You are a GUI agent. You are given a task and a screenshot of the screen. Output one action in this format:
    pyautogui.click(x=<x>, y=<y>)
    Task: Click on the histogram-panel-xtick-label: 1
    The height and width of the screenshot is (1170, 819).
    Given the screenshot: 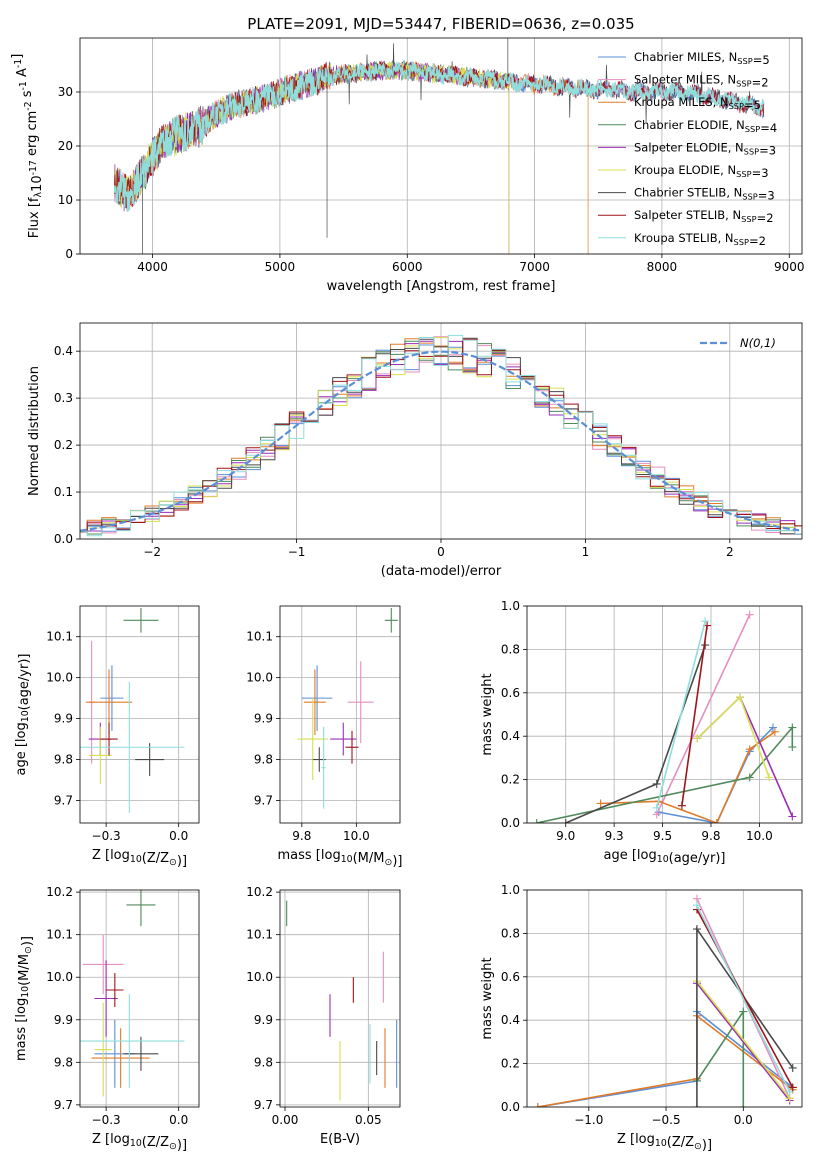 What is the action you would take?
    pyautogui.click(x=586, y=552)
    